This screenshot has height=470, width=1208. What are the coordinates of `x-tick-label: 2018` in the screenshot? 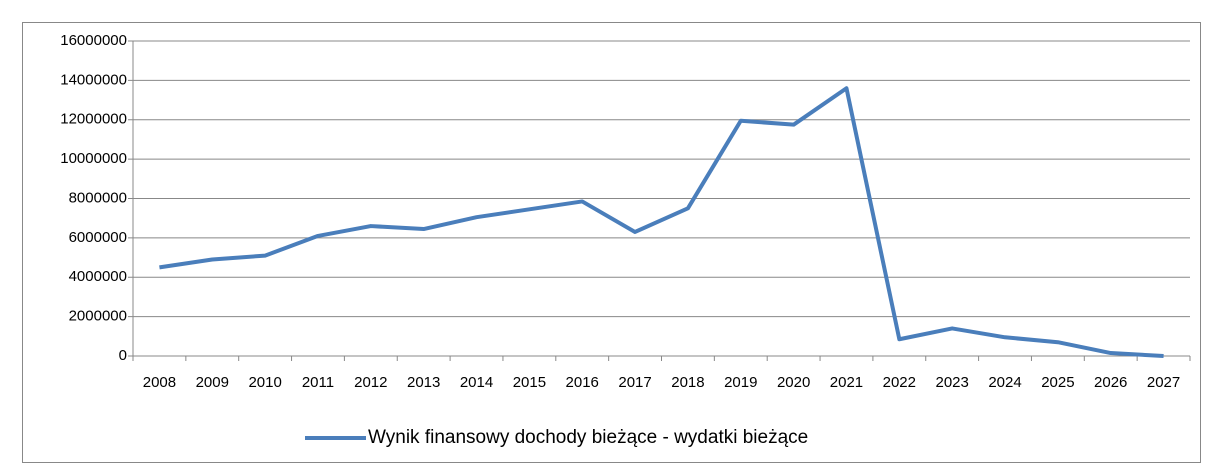 It's located at (687, 382).